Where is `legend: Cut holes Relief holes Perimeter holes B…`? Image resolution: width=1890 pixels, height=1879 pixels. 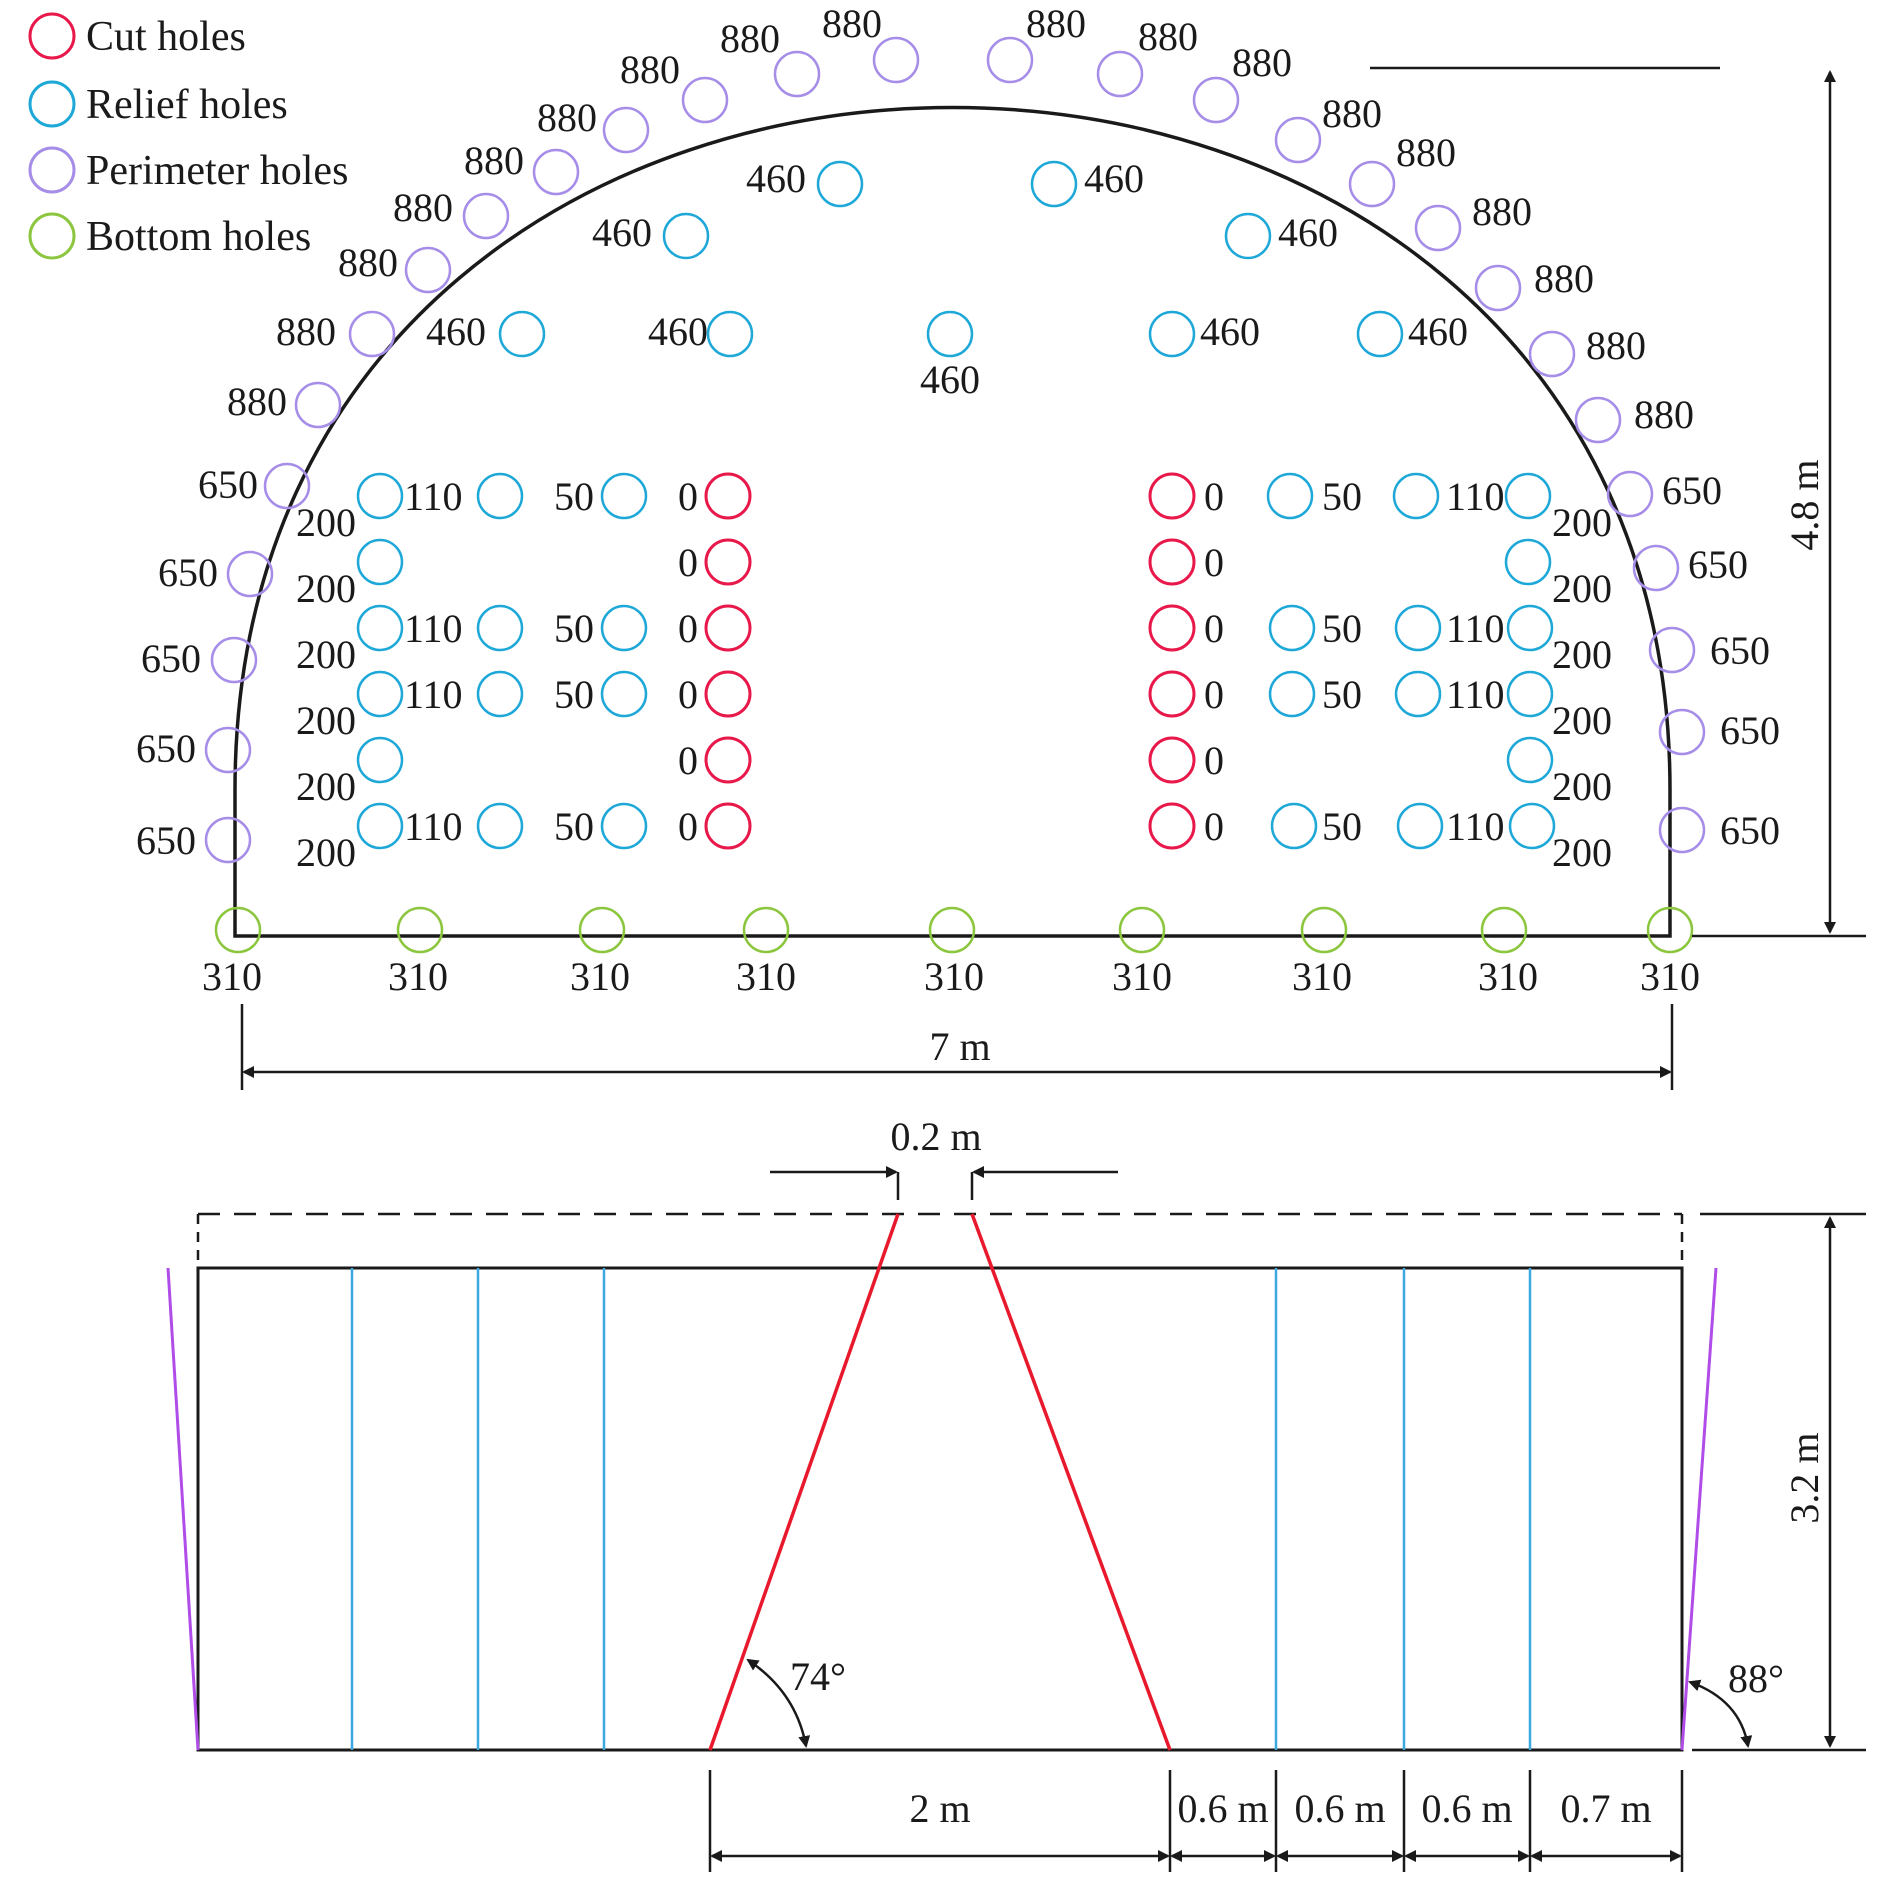 legend: Cut holes Relief holes Perimeter holes B… is located at coordinates (188, 136).